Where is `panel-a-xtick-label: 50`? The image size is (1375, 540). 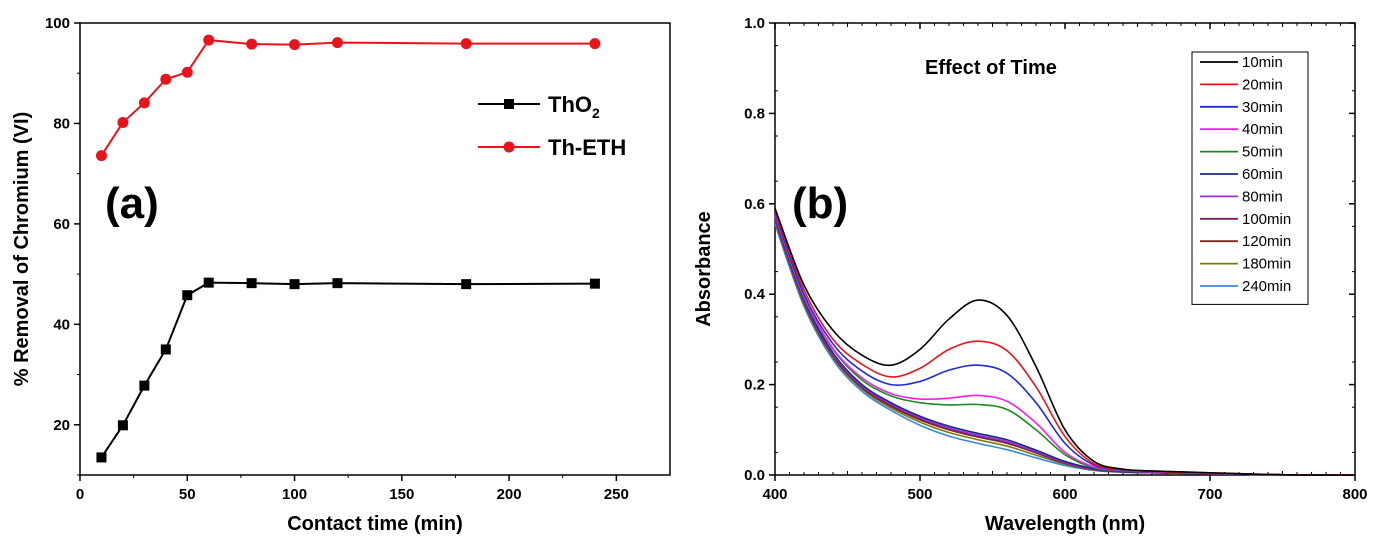 panel-a-xtick-label: 50 is located at coordinates (187, 494).